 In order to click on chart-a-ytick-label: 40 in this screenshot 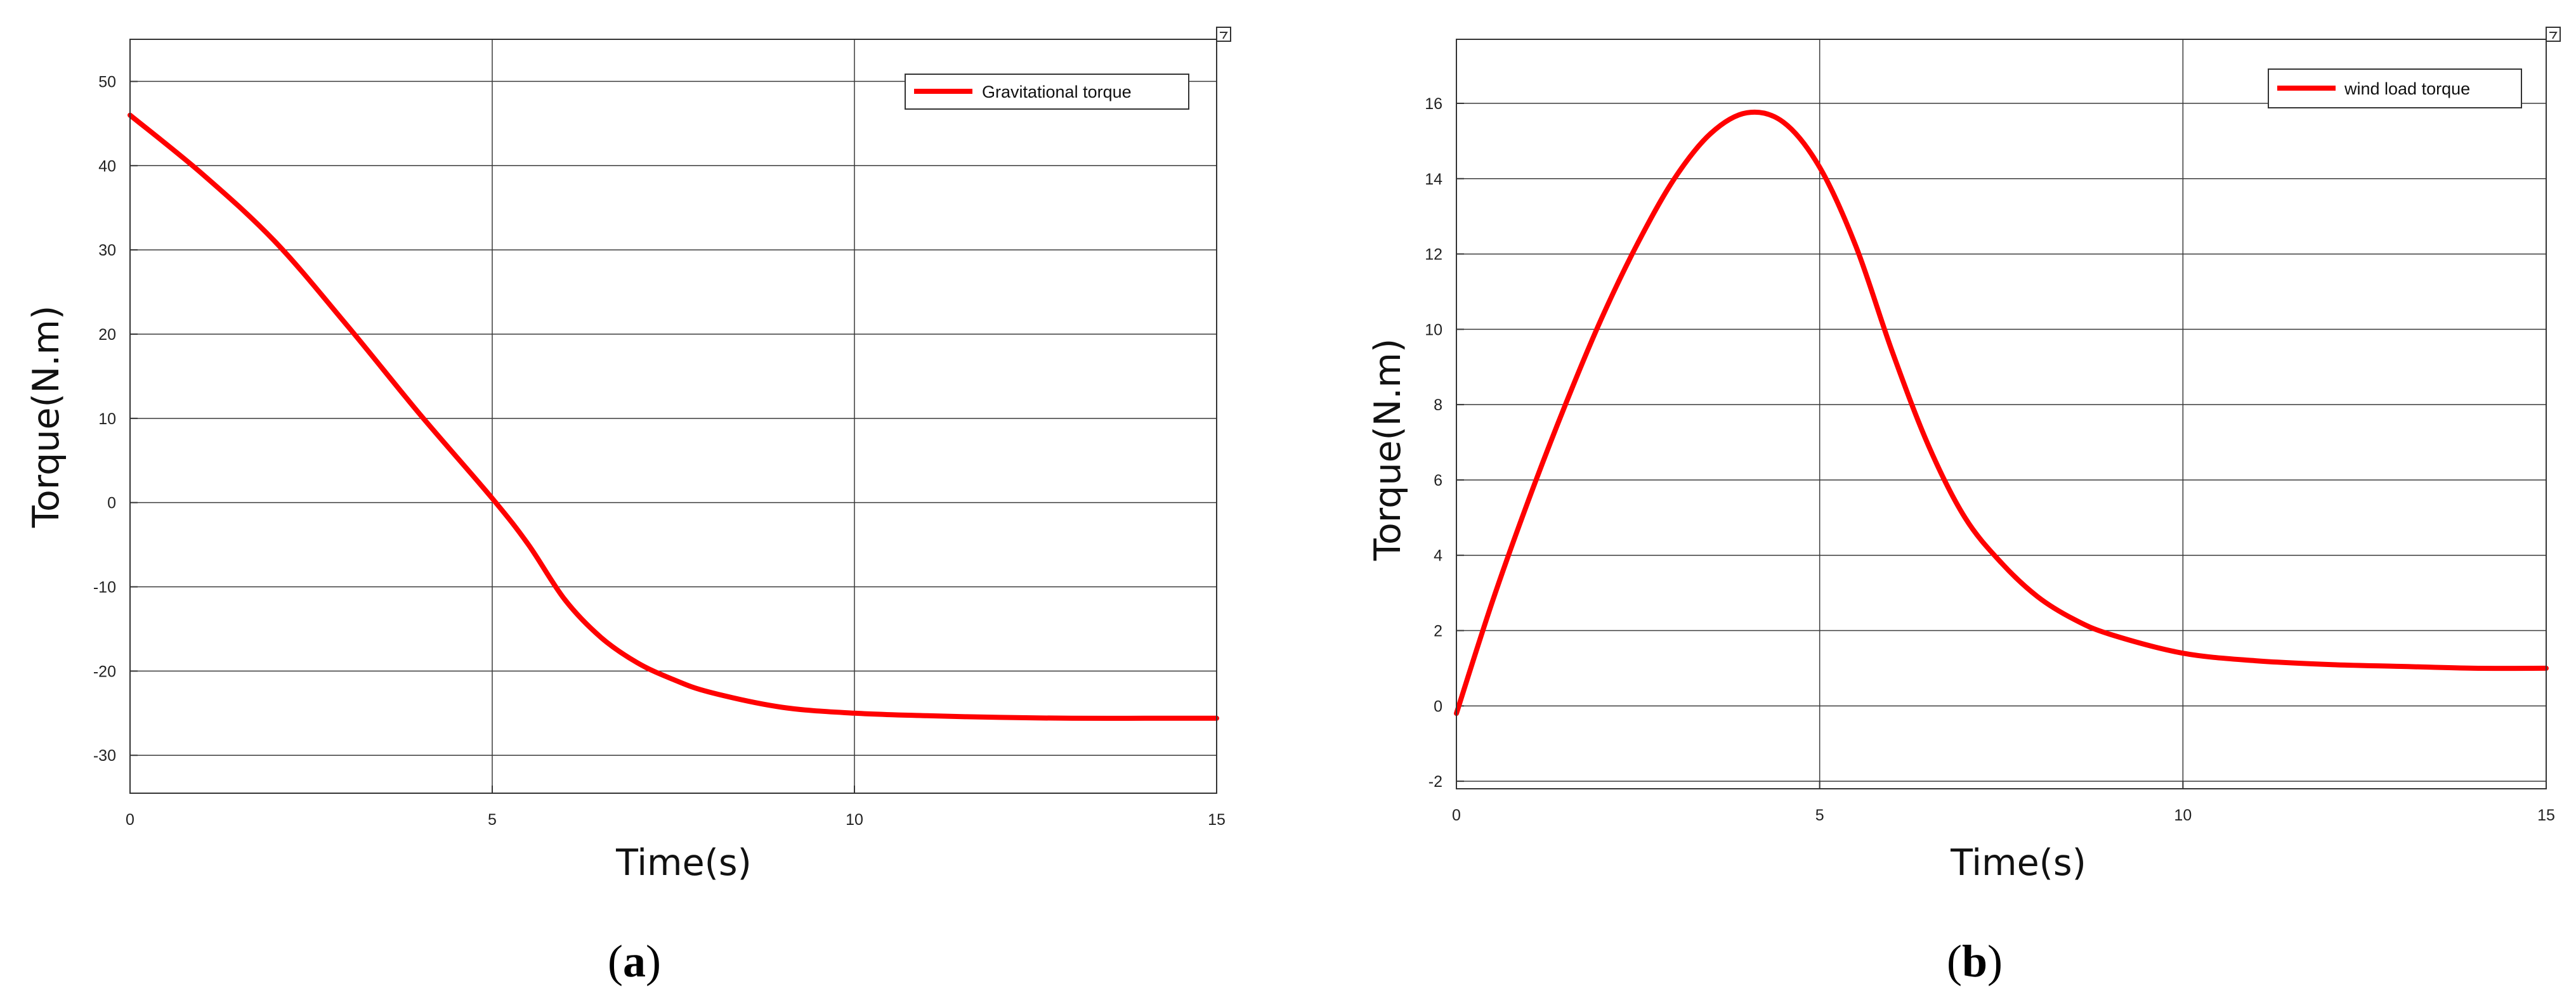, I will do `click(107, 166)`.